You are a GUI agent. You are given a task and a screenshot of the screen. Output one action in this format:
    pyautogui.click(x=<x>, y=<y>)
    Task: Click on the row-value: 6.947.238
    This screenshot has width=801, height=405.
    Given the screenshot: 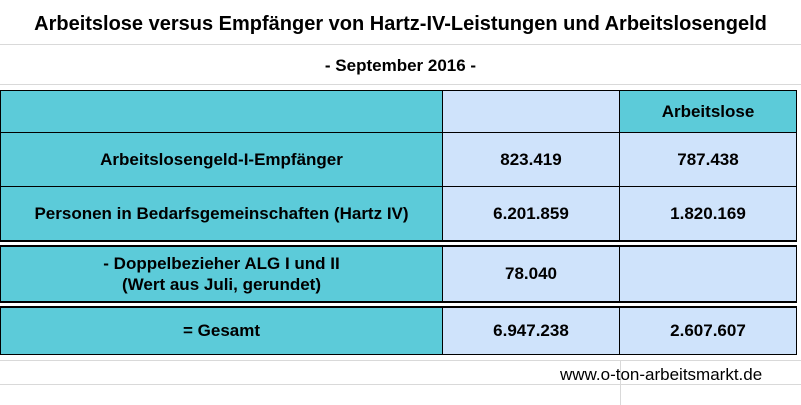 What is the action you would take?
    pyautogui.click(x=531, y=331)
    